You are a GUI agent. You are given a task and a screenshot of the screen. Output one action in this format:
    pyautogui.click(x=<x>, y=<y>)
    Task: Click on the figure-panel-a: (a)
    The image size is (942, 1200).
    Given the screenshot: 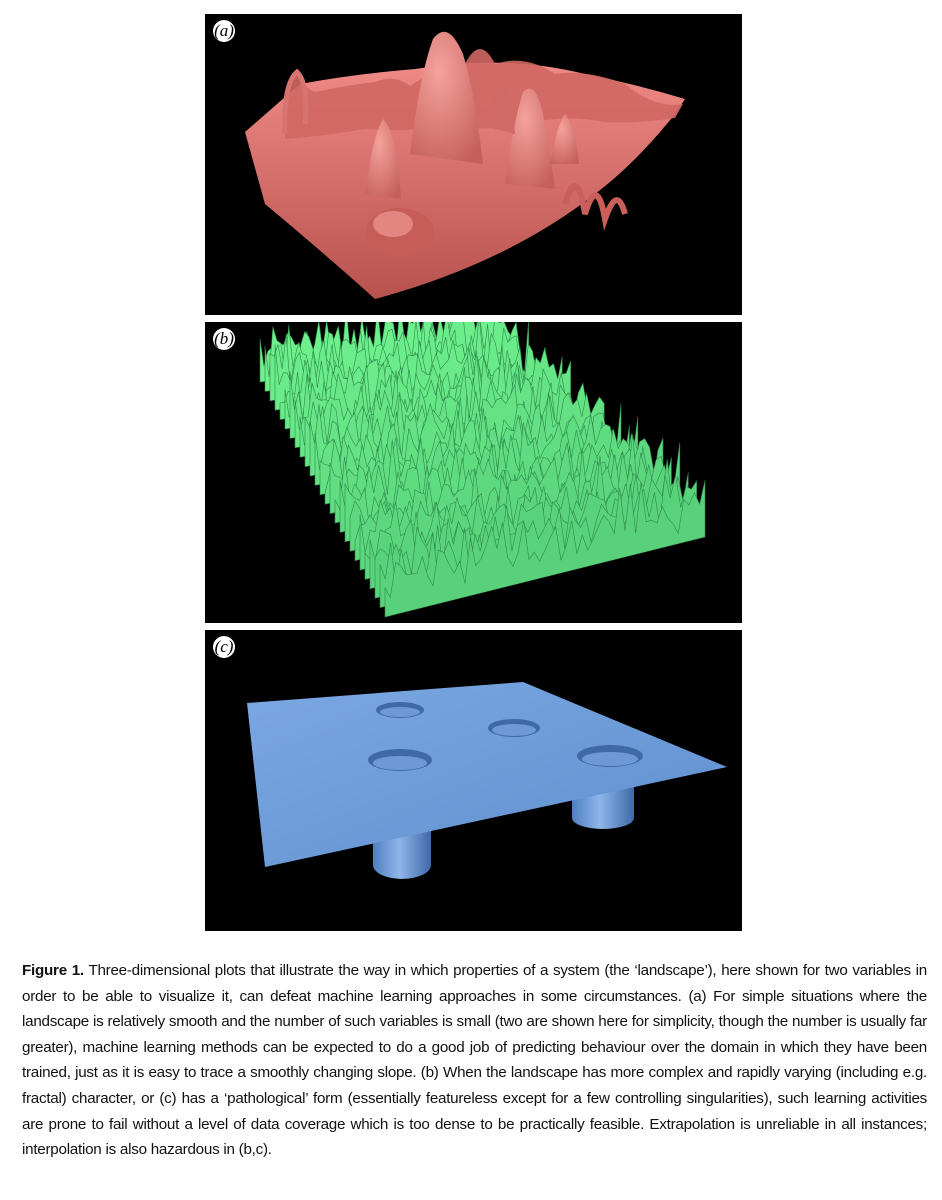 What is the action you would take?
    pyautogui.click(x=473, y=164)
    